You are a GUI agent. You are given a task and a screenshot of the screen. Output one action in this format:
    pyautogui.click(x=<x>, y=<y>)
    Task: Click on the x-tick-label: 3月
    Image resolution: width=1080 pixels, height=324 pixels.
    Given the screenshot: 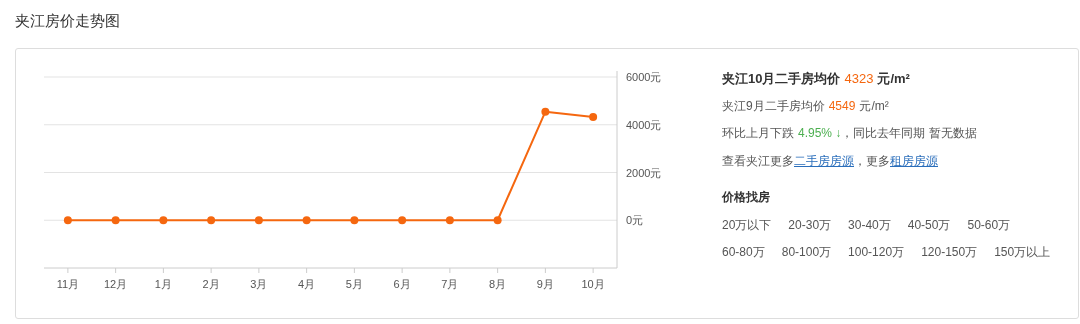 What is the action you would take?
    pyautogui.click(x=259, y=284)
    